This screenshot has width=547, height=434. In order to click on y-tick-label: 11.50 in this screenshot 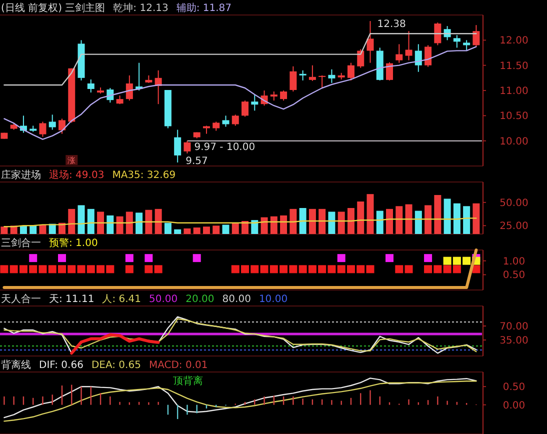, I will do `click(514, 66)`.